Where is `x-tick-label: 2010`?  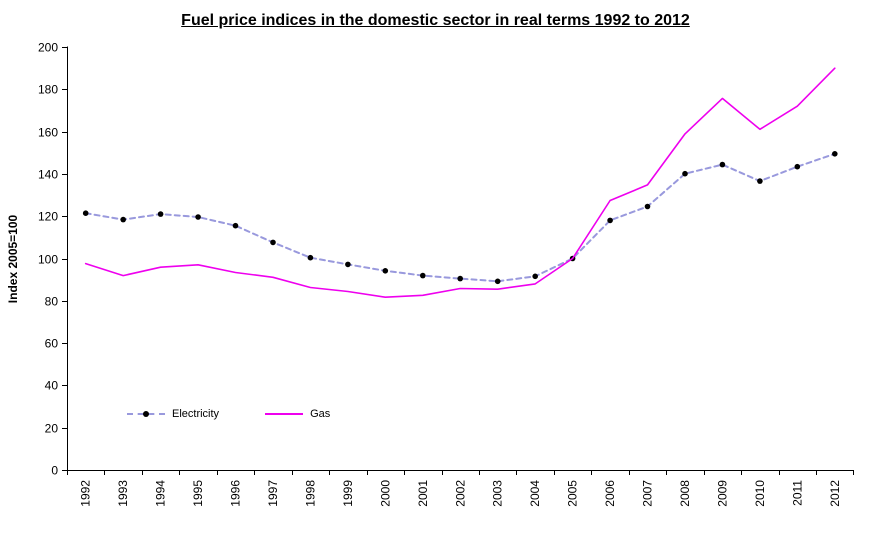
x-tick-label: 2010 is located at coordinates (760, 493).